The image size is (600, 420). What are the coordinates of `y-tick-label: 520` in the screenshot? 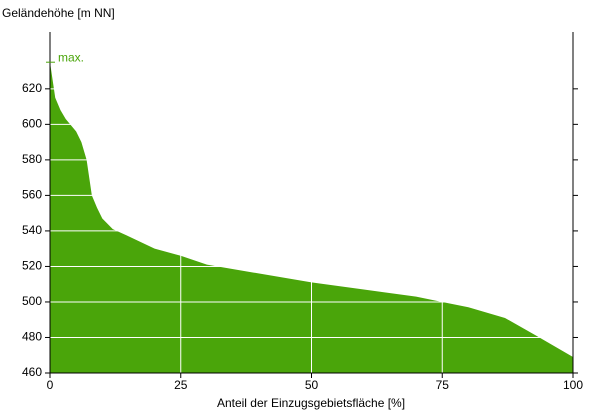 It's located at (32, 266).